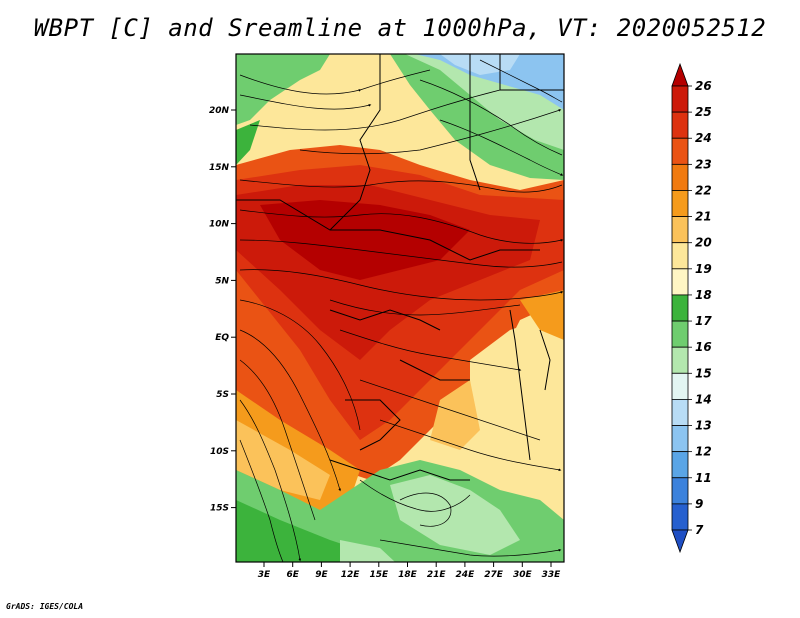 The height and width of the screenshot is (618, 800). I want to click on colorbar-label: 11, so click(703, 478).